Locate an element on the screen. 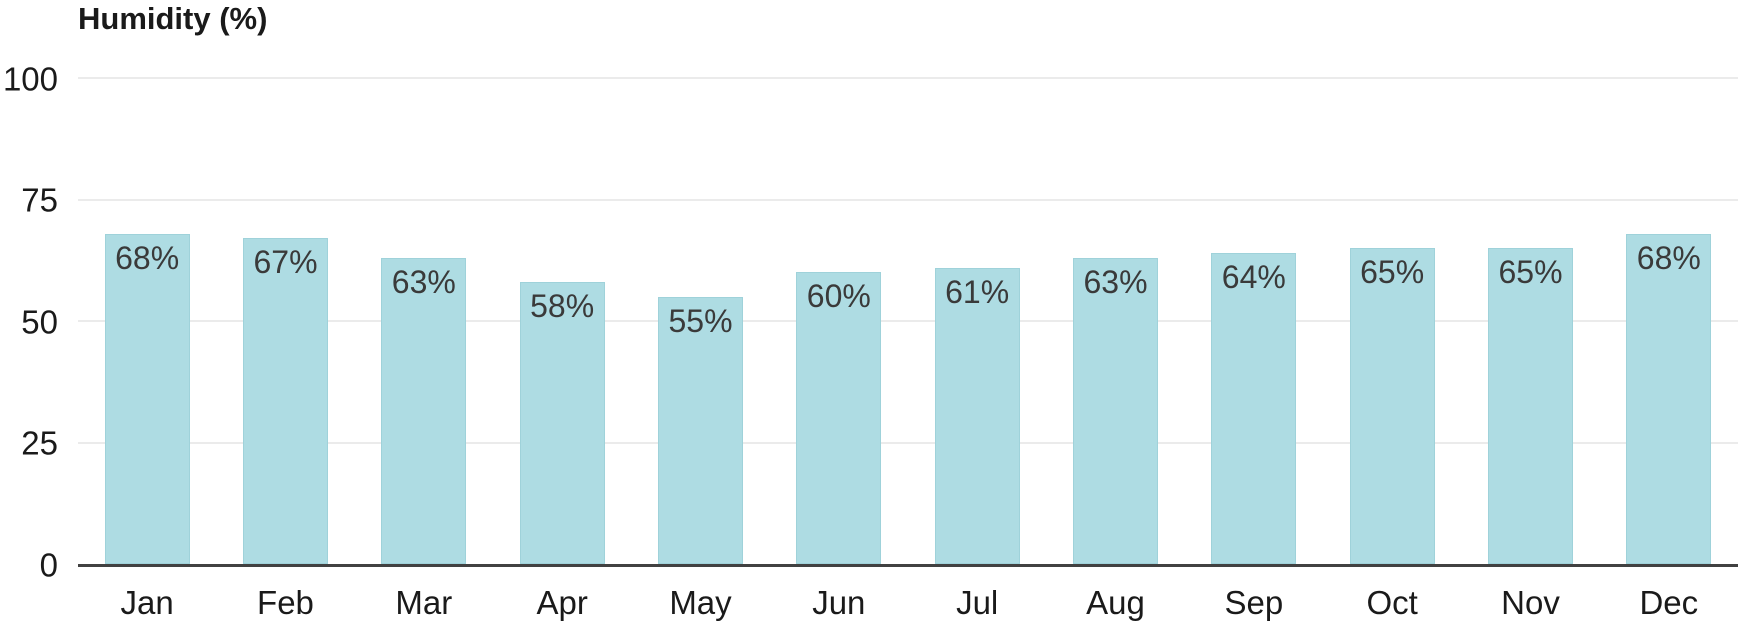 This screenshot has width=1743, height=627. bar-value-label-dec: 68% is located at coordinates (1668, 257).